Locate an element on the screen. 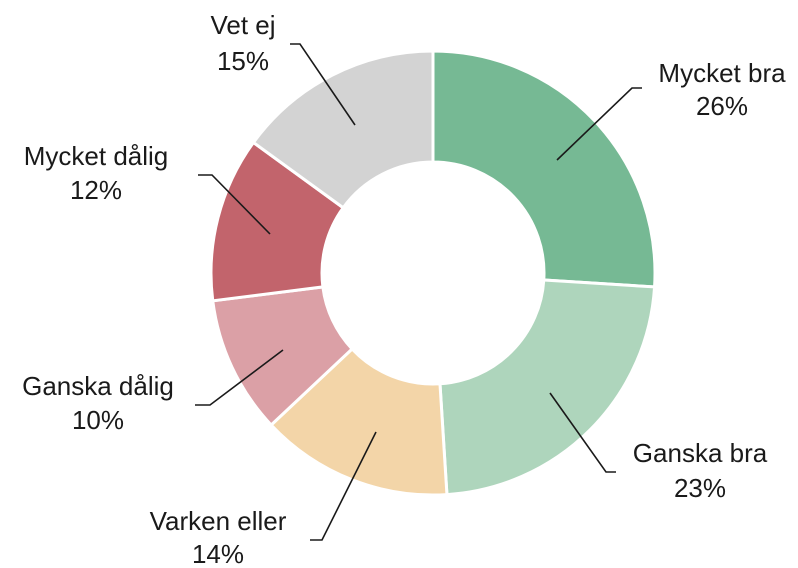  segment-label: Mycket bra is located at coordinates (722, 73).